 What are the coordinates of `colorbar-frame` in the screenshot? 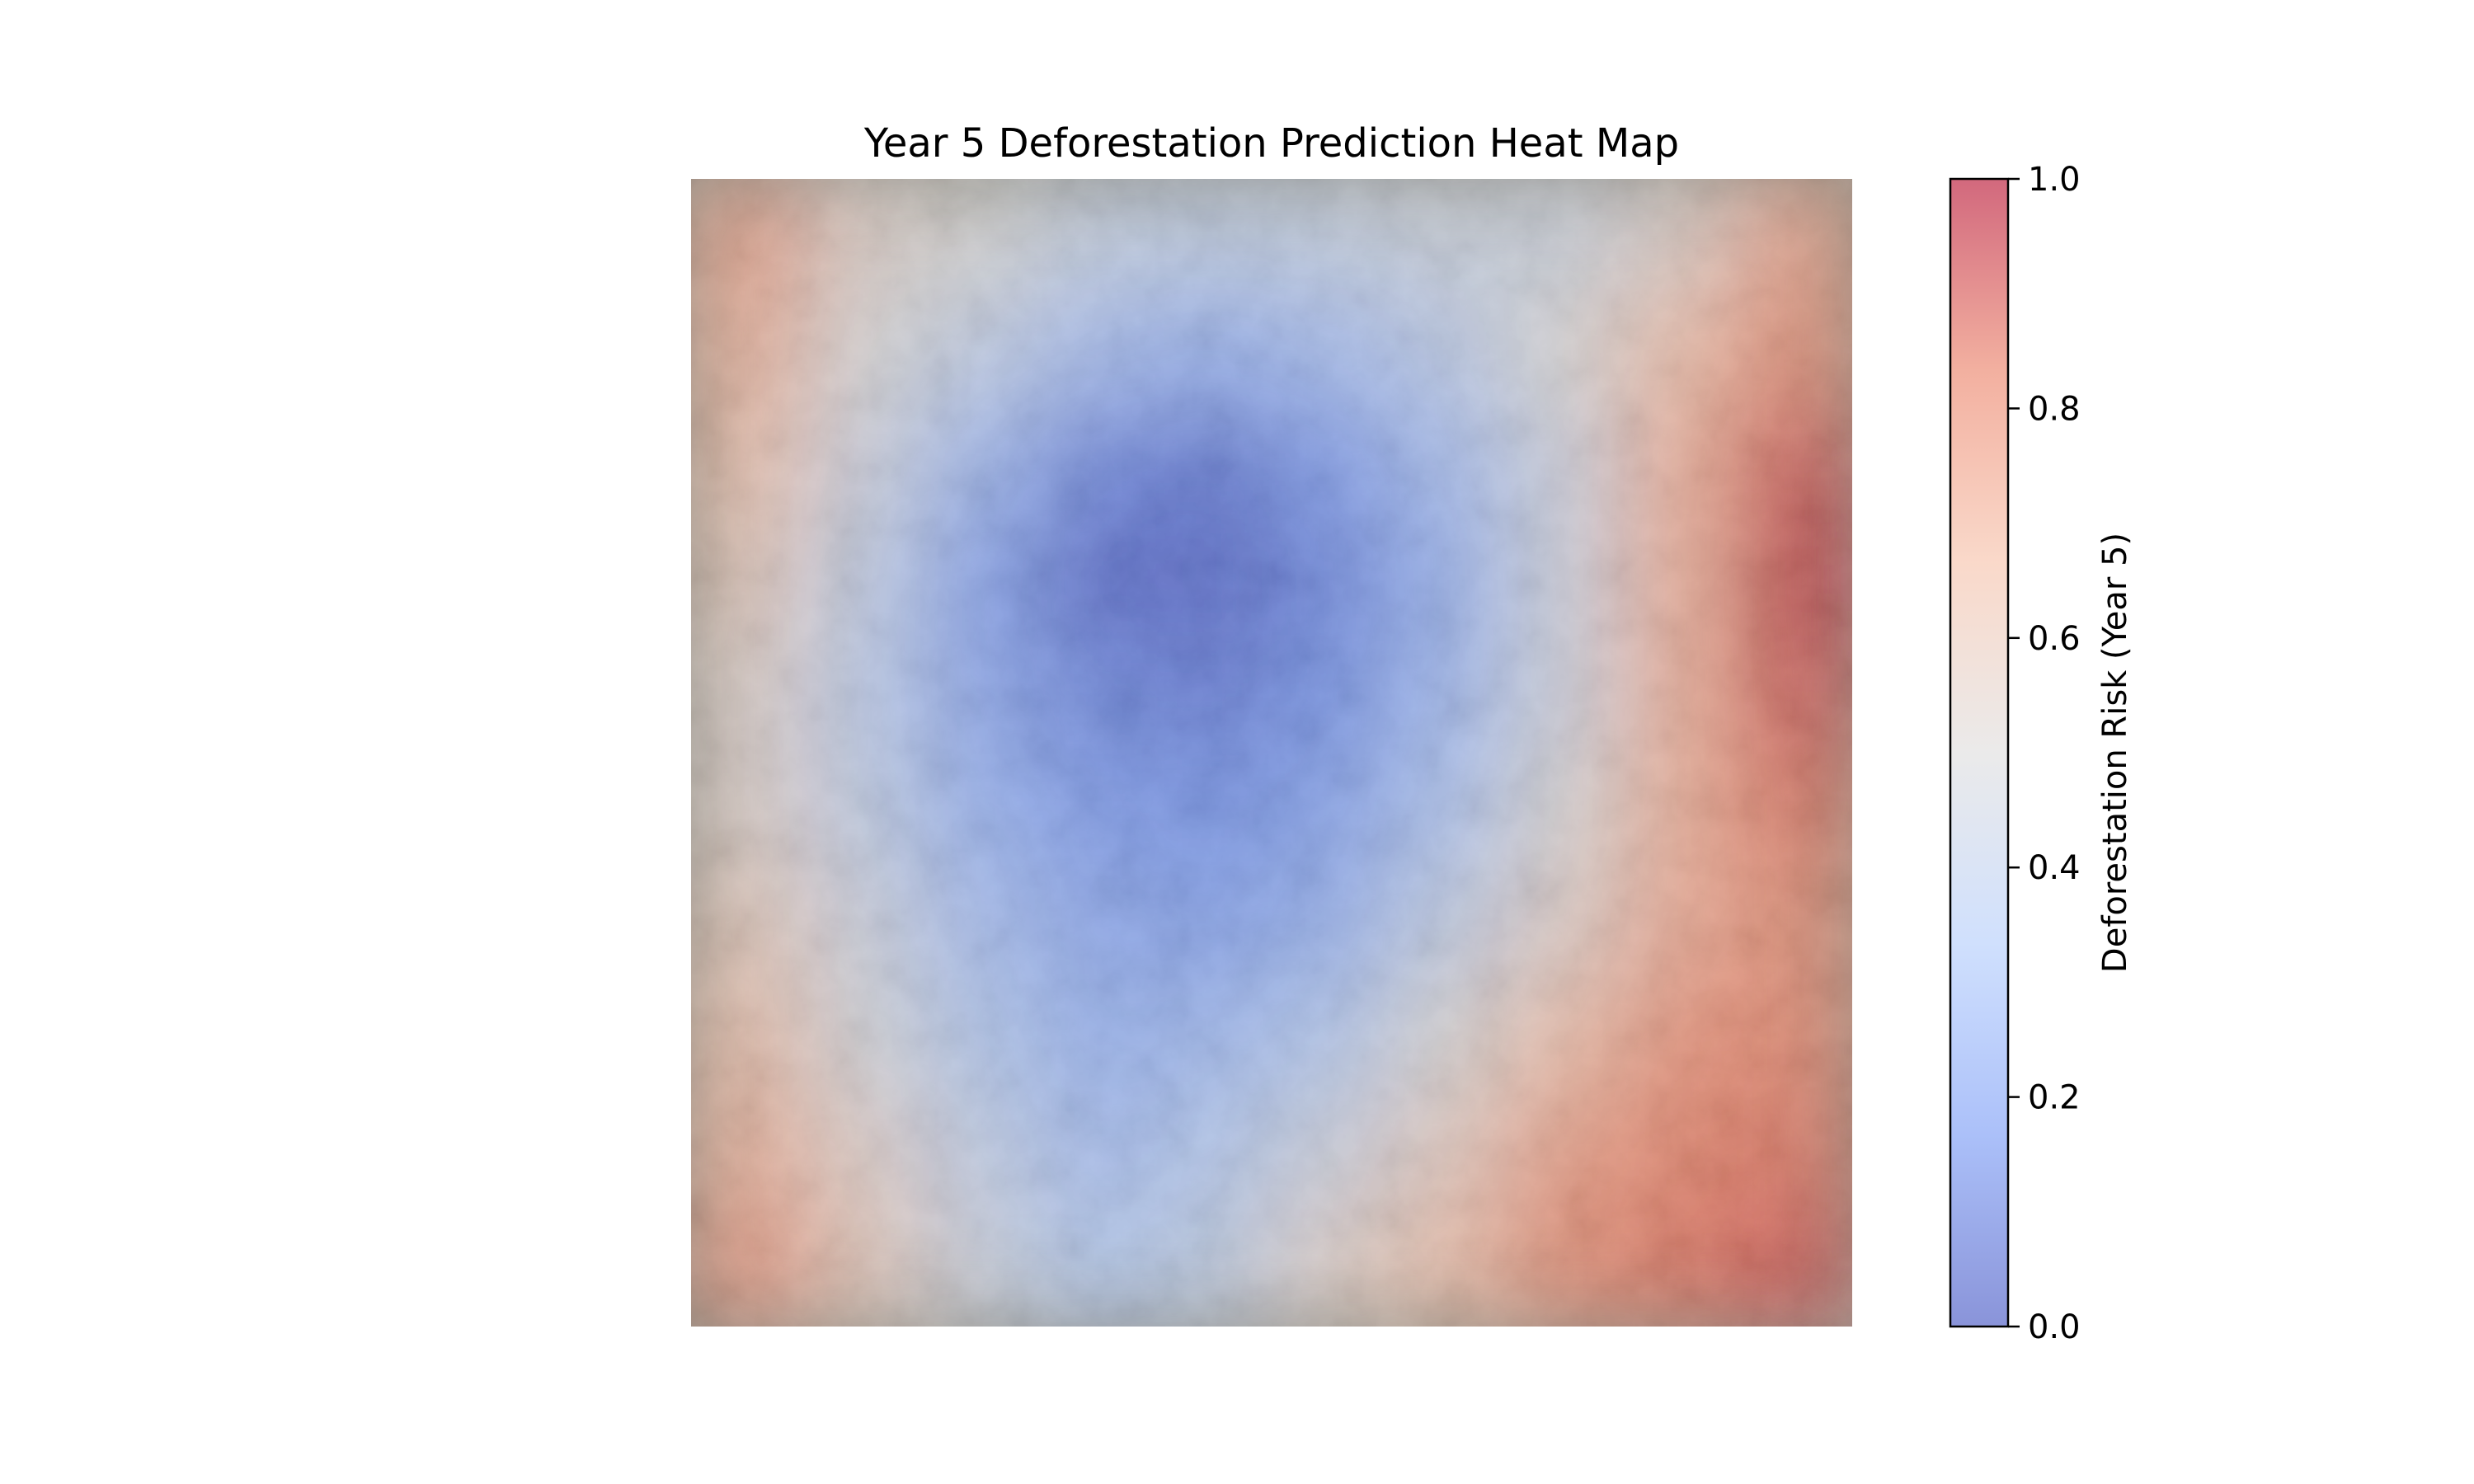 It's located at (1979, 752).